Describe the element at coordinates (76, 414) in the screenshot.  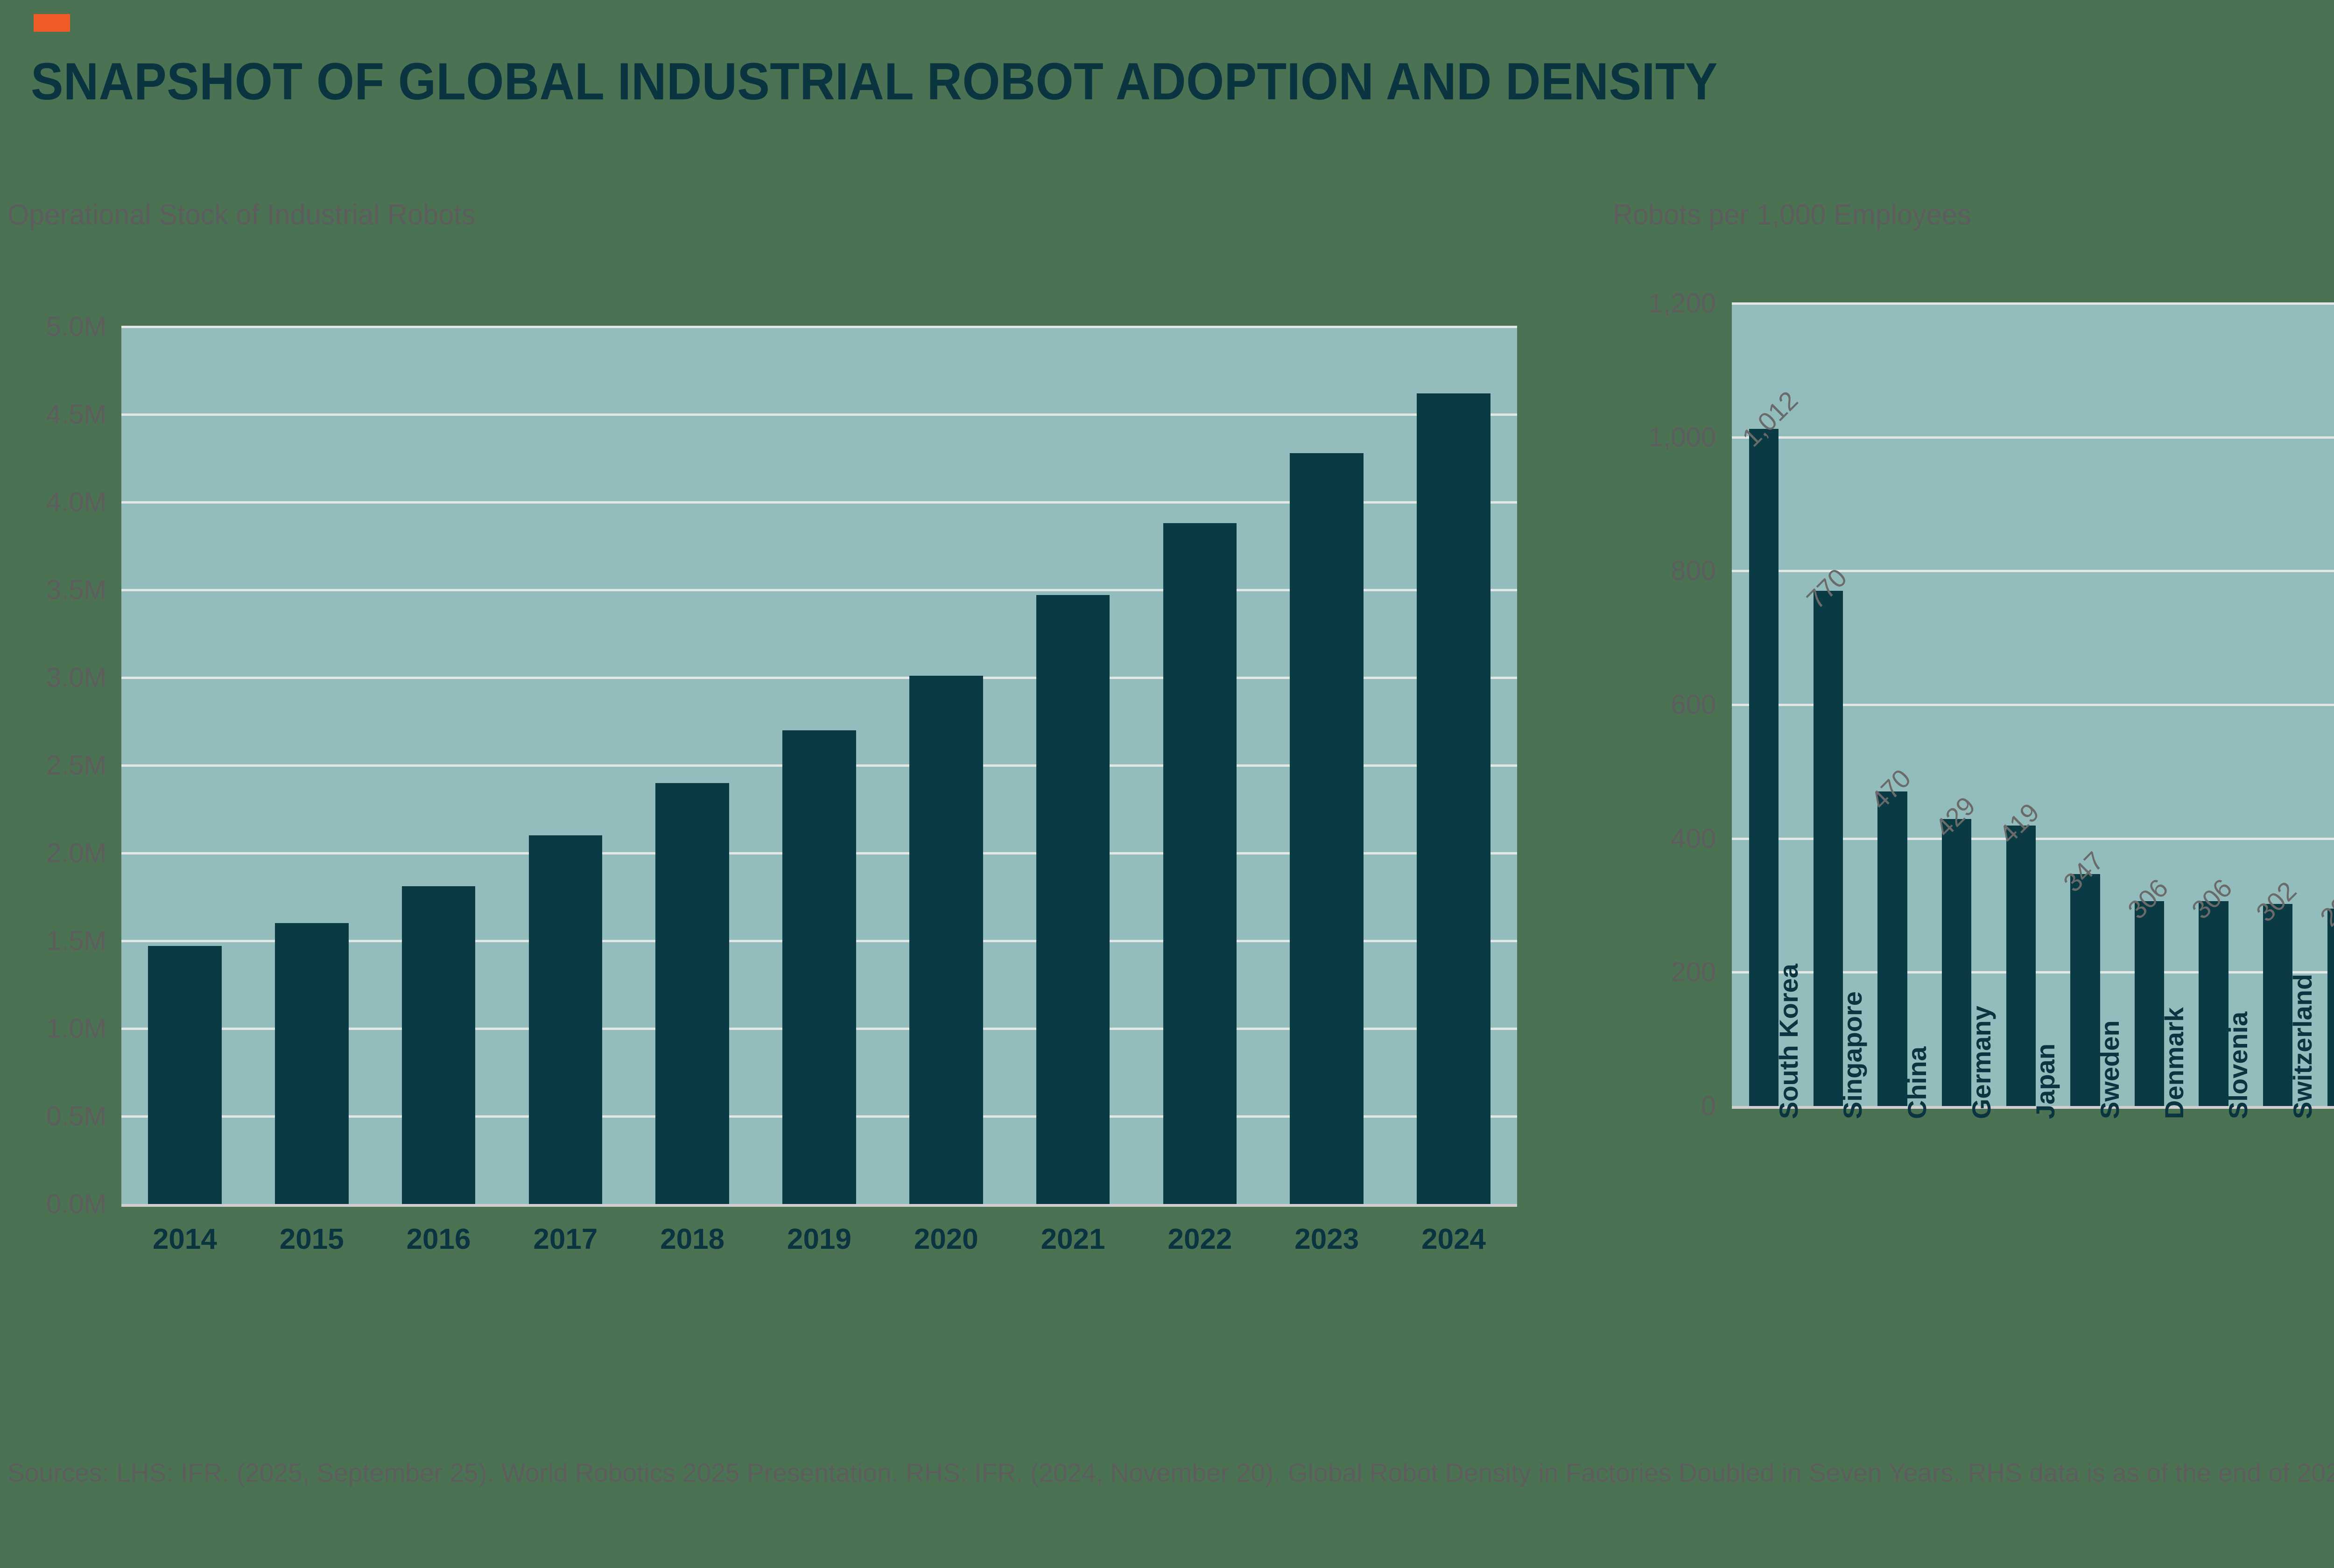
I see `y-axis-tick-label: 4.5M` at that location.